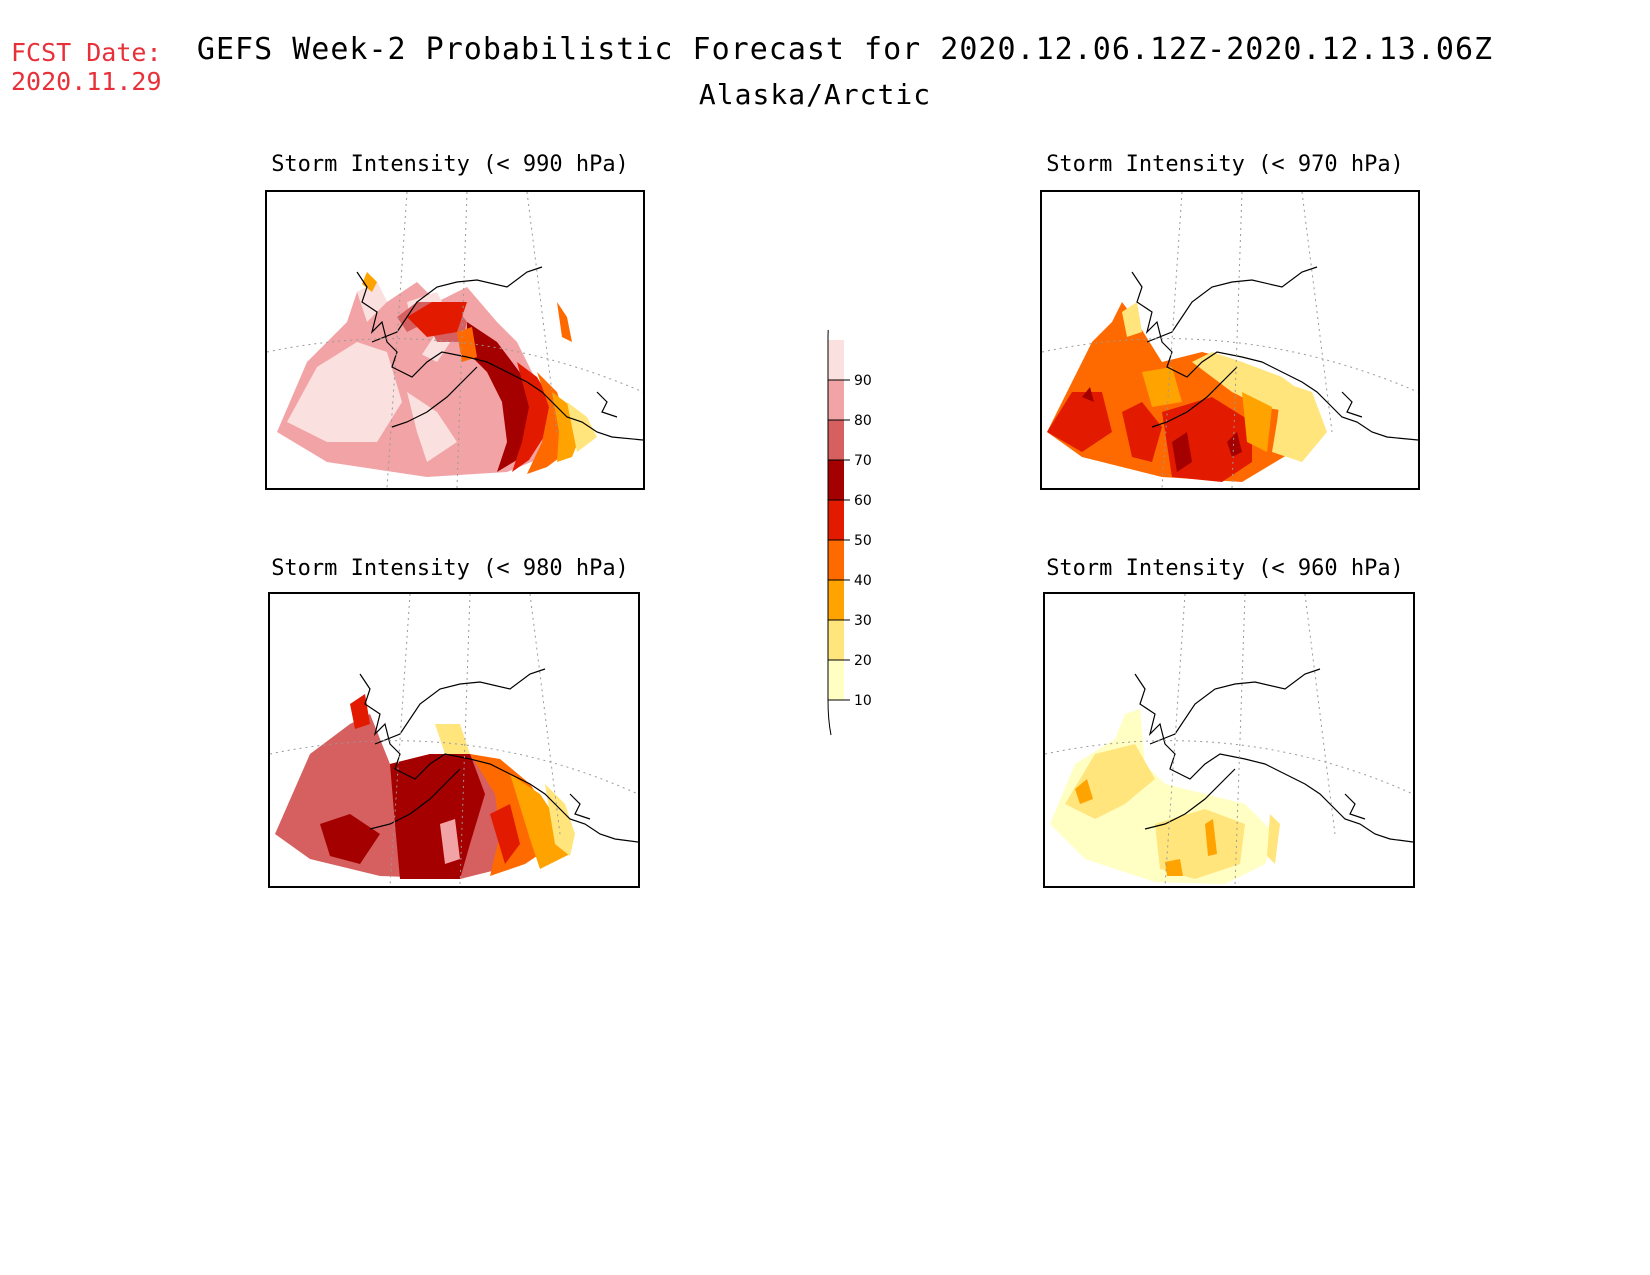  Describe the element at coordinates (863, 541) in the screenshot. I see `colorbar-label: 50` at that location.